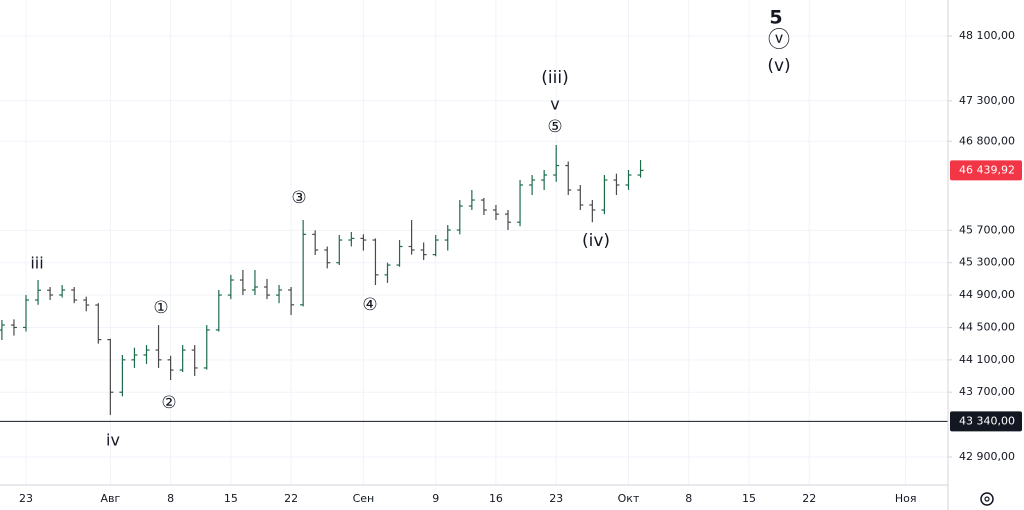  I want to click on wave-label: ①, so click(160, 308).